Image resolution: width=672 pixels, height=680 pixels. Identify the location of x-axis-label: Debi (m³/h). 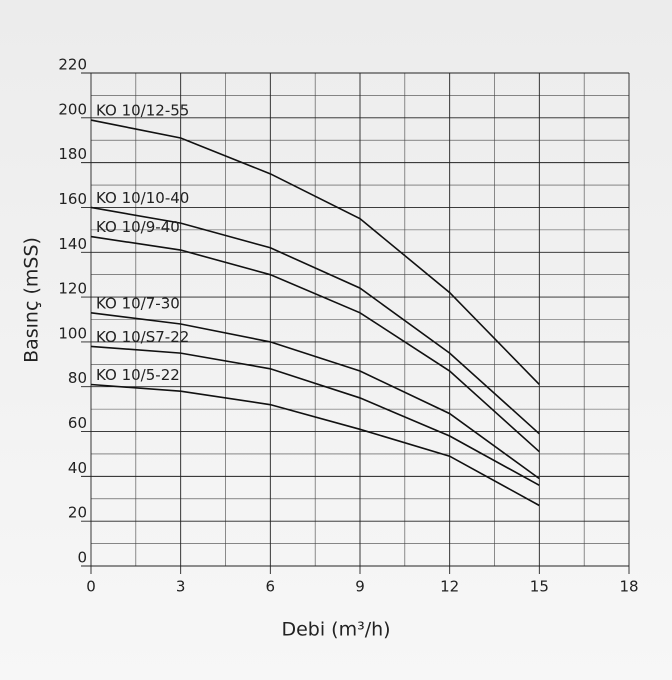
(335, 630).